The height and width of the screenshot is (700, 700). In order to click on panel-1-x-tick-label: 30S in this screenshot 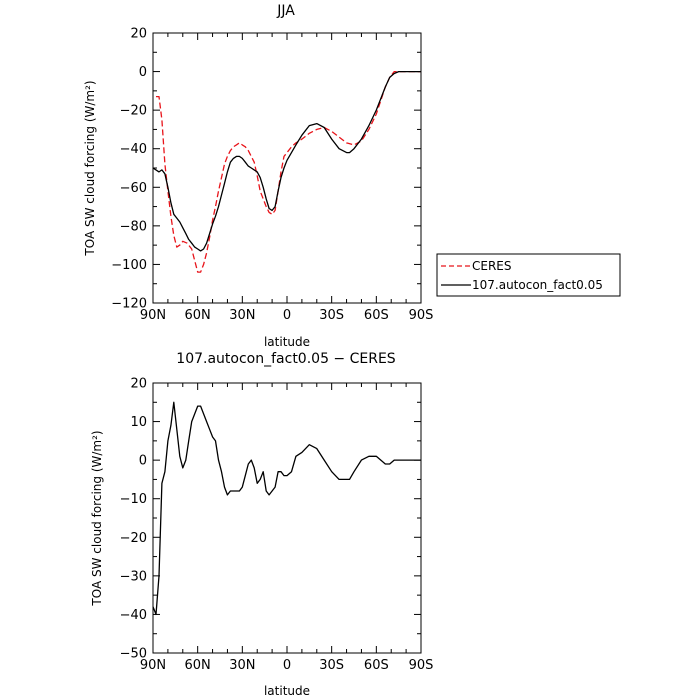, I will do `click(331, 315)`.